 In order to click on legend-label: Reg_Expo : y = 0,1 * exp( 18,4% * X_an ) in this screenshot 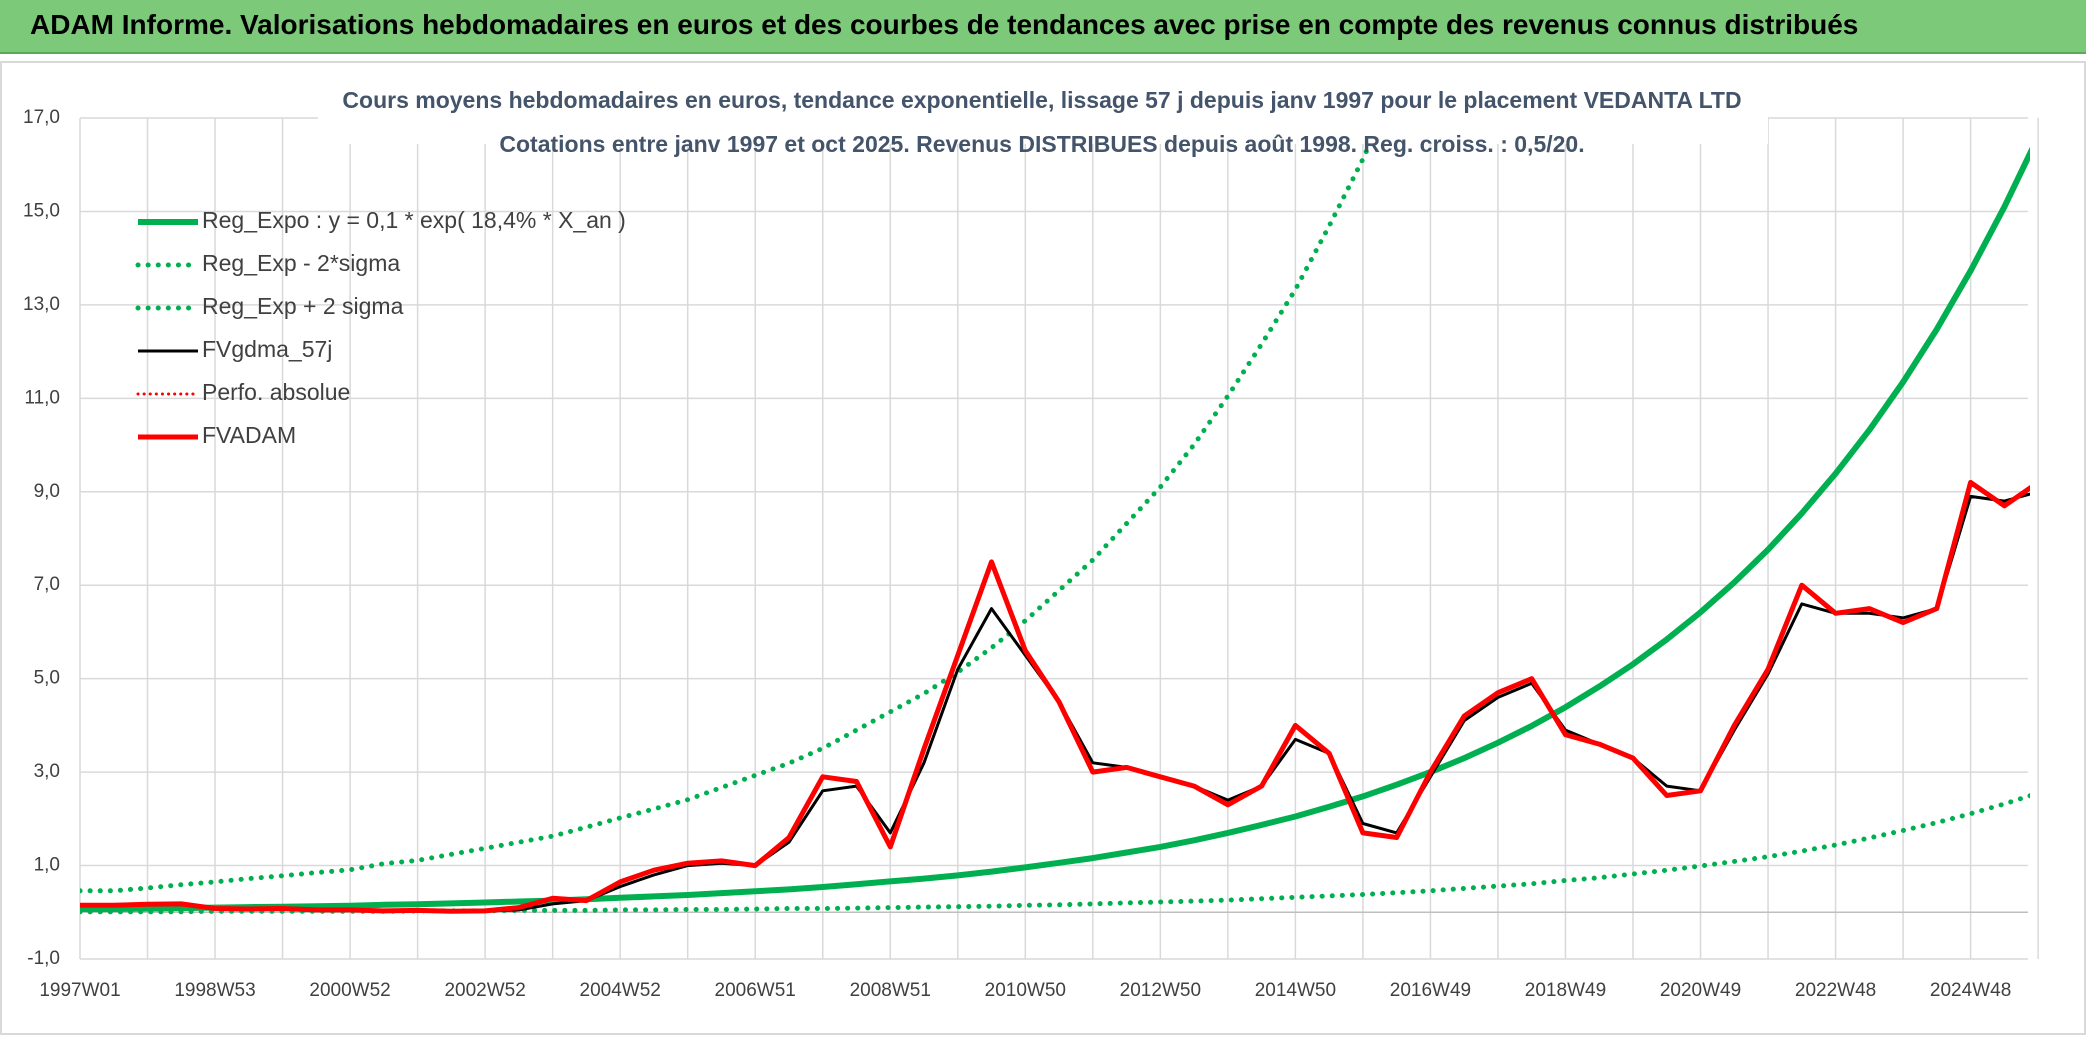, I will do `click(414, 220)`.